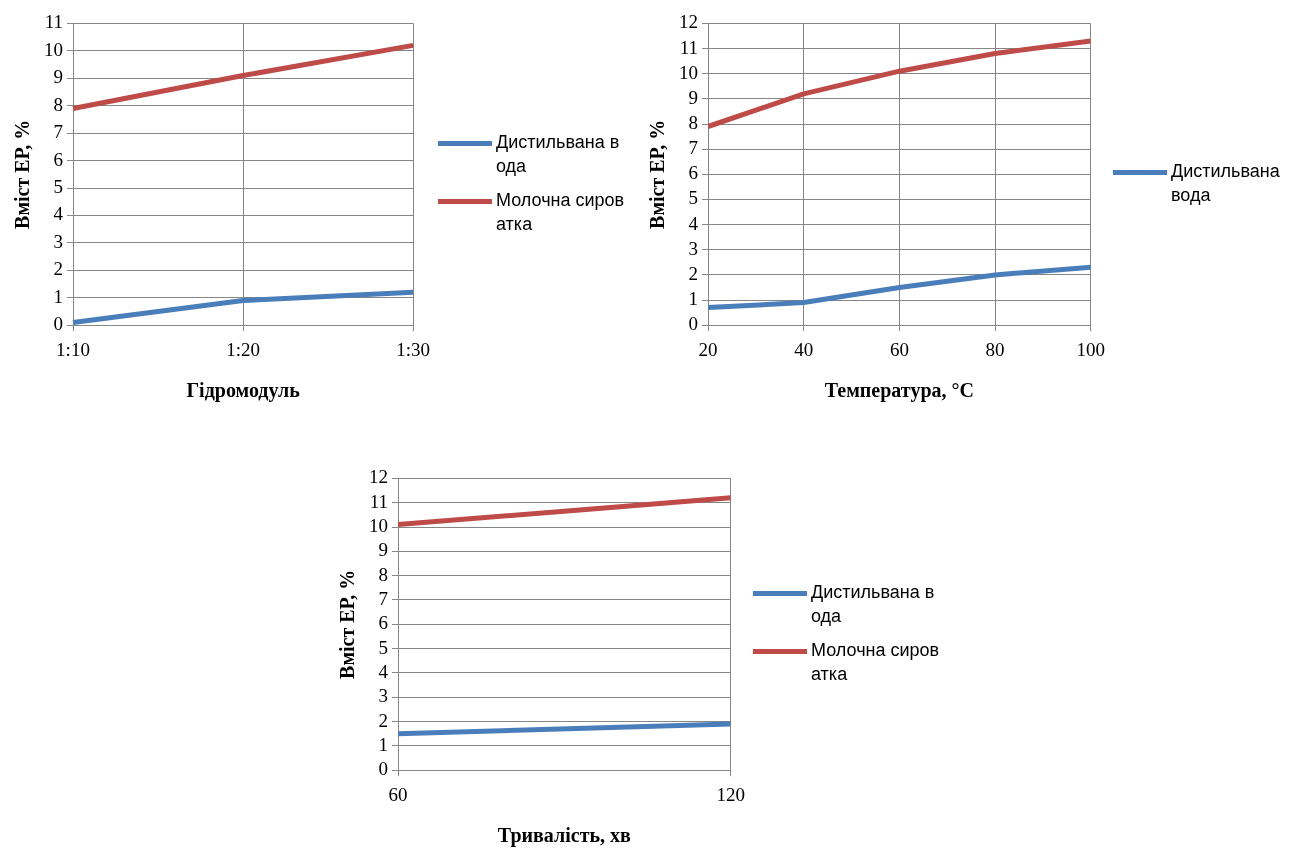 This screenshot has height=848, width=1290. I want to click on x-tick-label: 1:10, so click(73, 349).